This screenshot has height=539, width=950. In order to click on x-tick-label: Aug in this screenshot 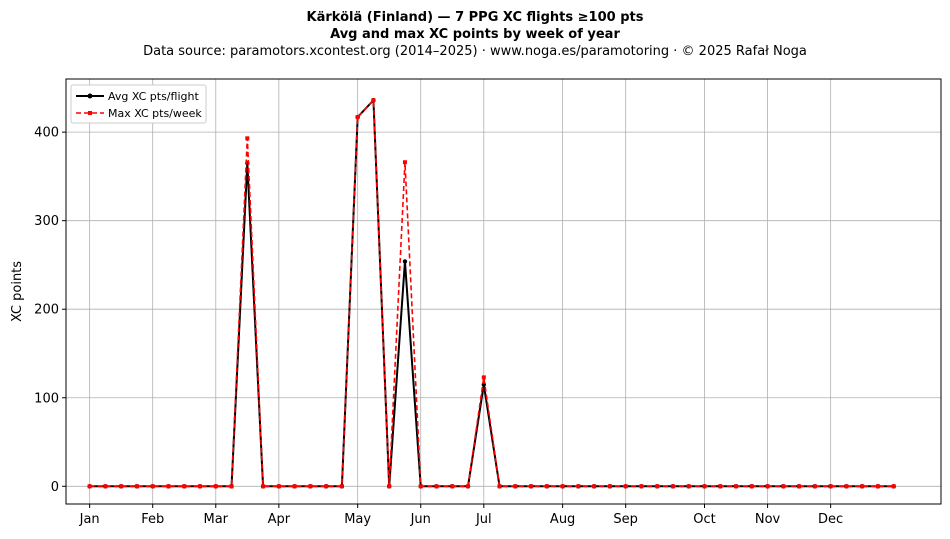, I will do `click(562, 519)`.